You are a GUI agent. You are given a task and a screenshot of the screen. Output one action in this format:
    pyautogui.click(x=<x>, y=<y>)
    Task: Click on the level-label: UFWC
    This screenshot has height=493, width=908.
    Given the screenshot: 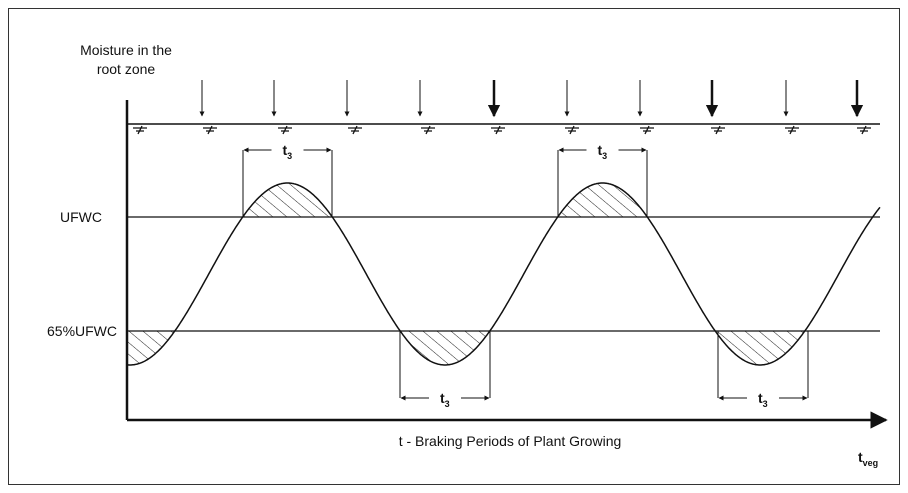 What is the action you would take?
    pyautogui.click(x=81, y=217)
    